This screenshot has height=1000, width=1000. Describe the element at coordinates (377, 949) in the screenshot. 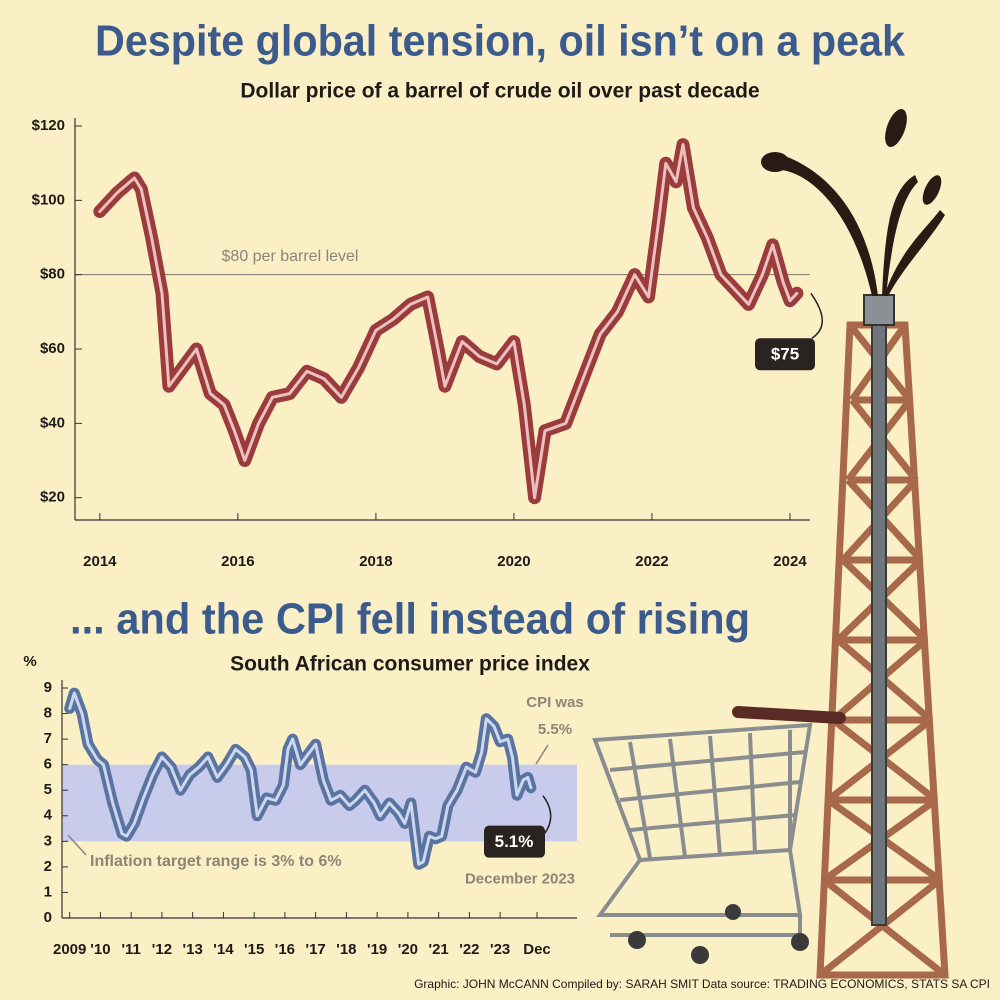

I see `x-tick-label: '19` at that location.